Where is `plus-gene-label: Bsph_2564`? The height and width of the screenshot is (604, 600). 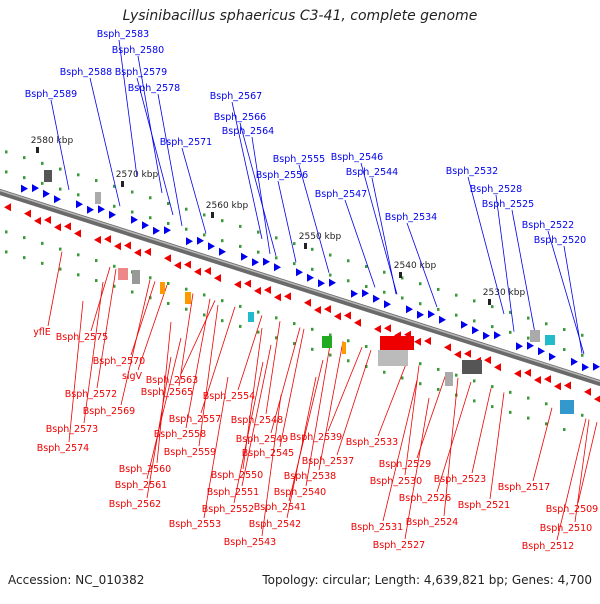 plus-gene-label: Bsph_2564 is located at coordinates (248, 131).